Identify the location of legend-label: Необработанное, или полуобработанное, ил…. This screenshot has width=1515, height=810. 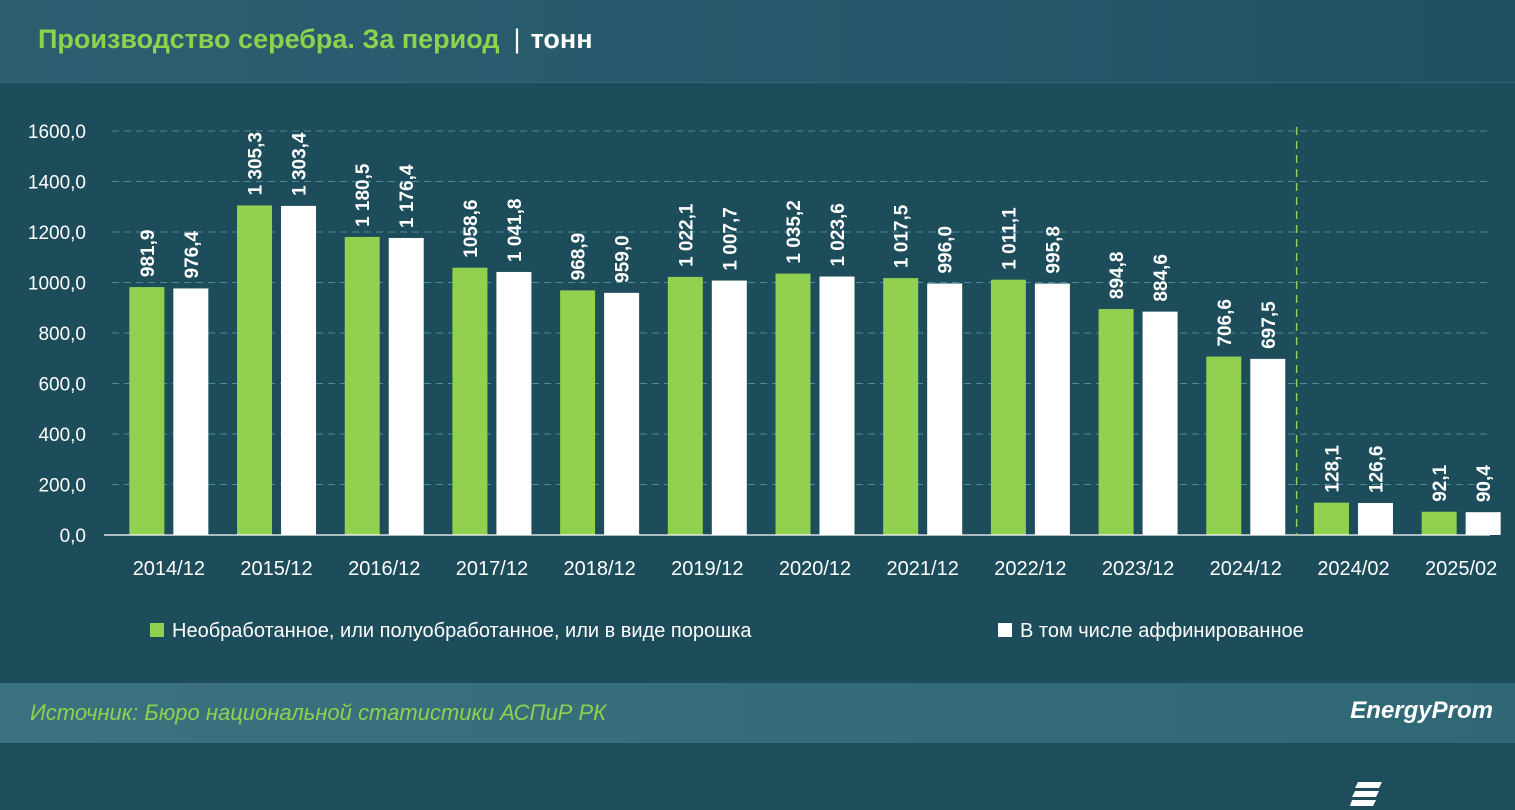
(462, 631).